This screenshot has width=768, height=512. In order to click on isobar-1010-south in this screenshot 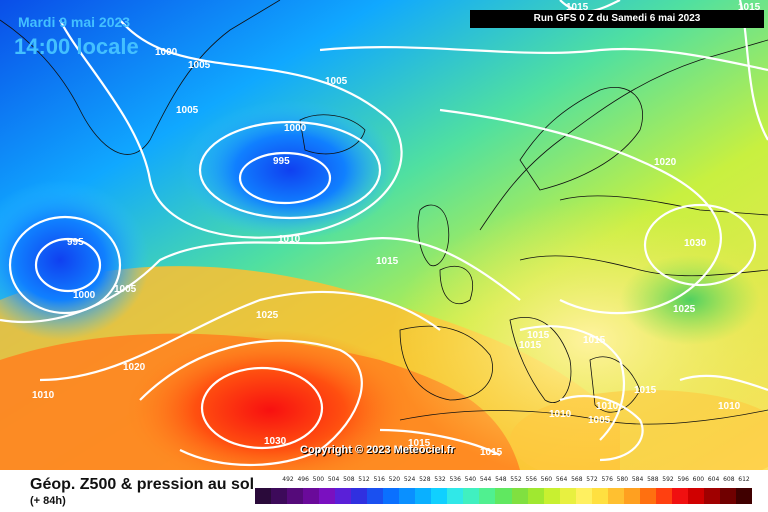, I will do `click(601, 428)`.